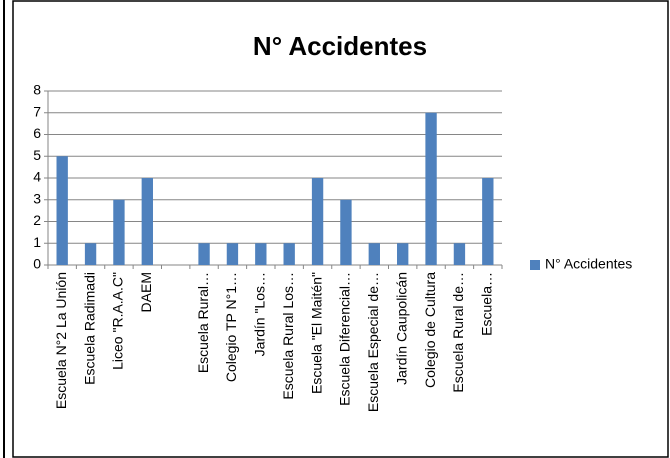 This screenshot has height=458, width=670. What do you see at coordinates (118, 321) in the screenshot?
I see `x-tick-label: Liceo "R.A.A.C"` at bounding box center [118, 321].